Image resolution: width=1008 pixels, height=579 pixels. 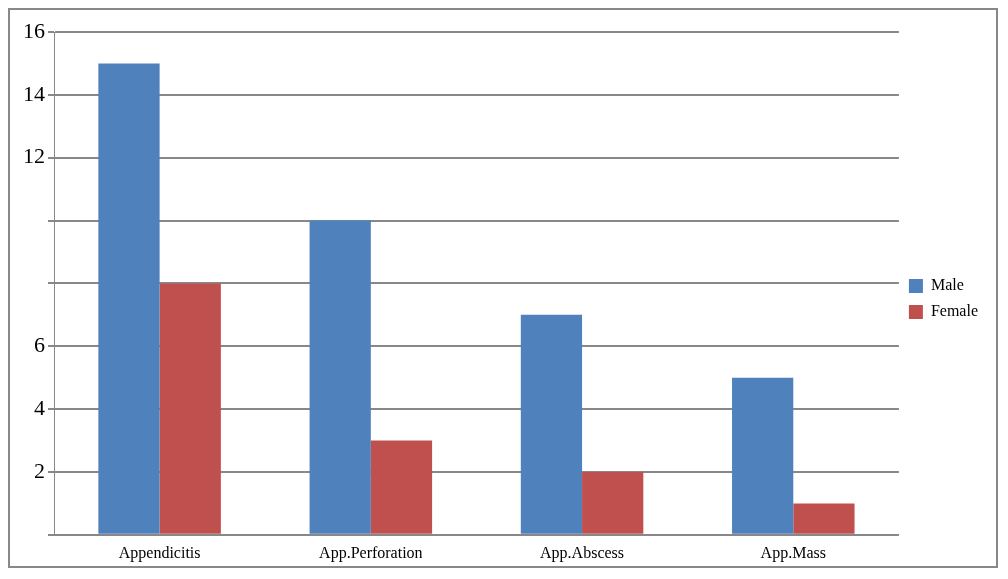 What do you see at coordinates (947, 285) in the screenshot?
I see `legend-label: Male` at bounding box center [947, 285].